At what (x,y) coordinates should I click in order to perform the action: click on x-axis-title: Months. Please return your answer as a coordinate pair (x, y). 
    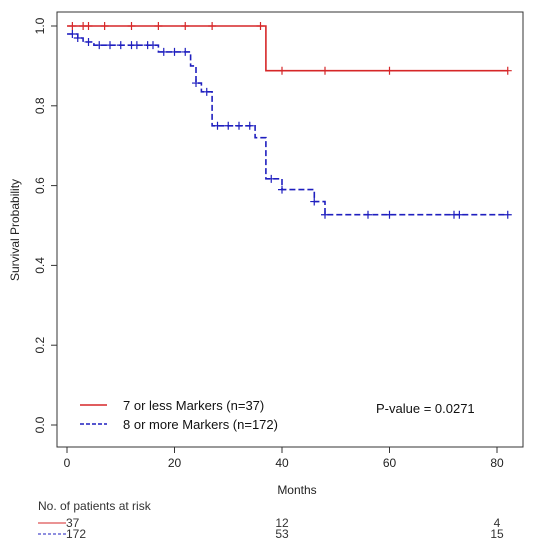
    Looking at the image, I should click on (296, 490).